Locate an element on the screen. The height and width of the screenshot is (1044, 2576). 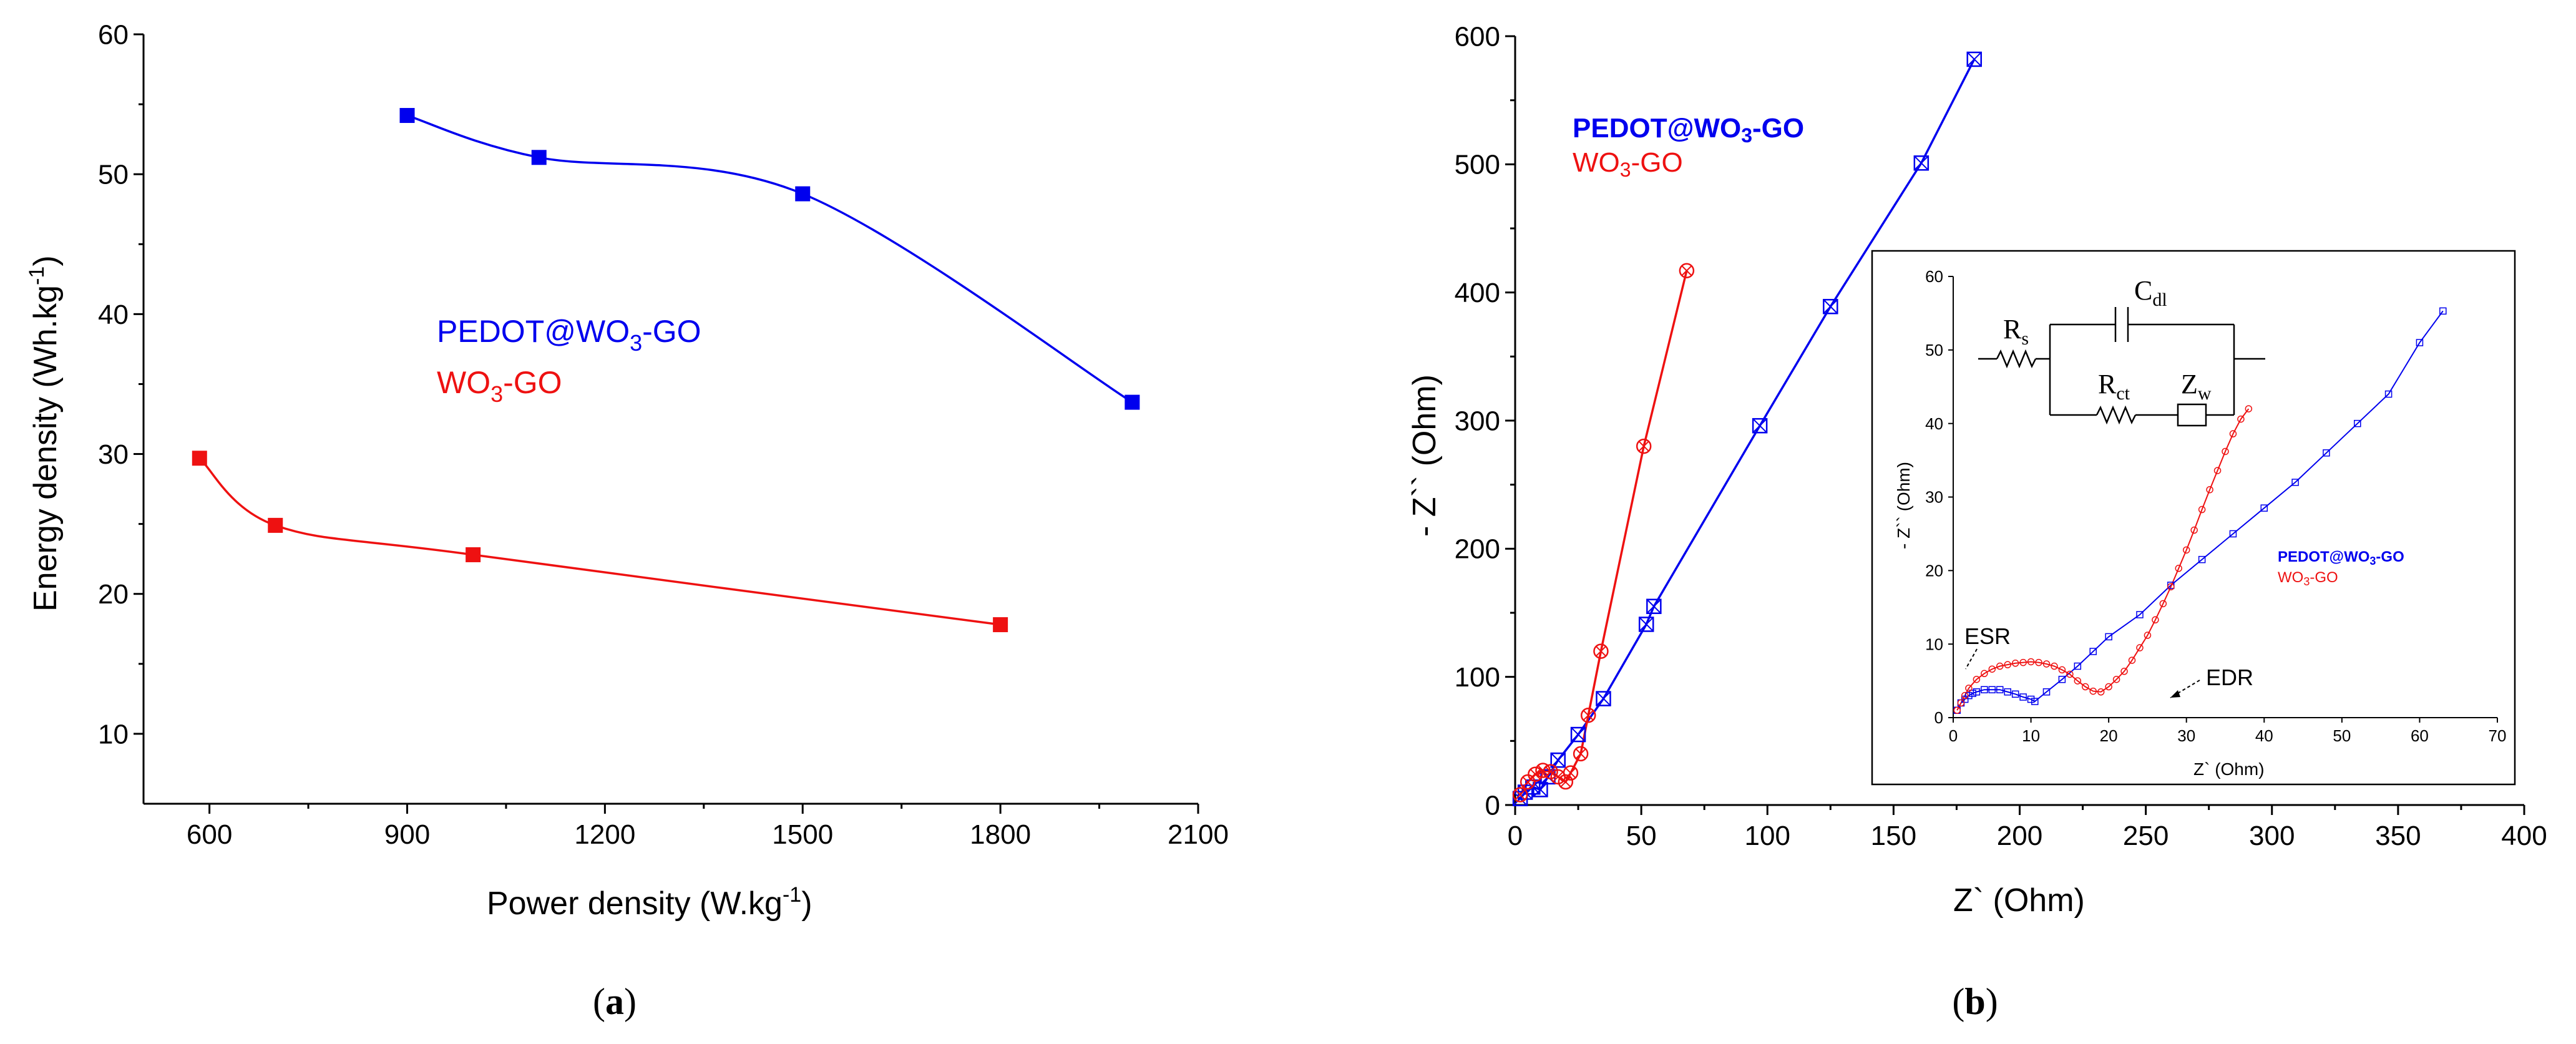
y-tick-label: 0 is located at coordinates (1492, 805).